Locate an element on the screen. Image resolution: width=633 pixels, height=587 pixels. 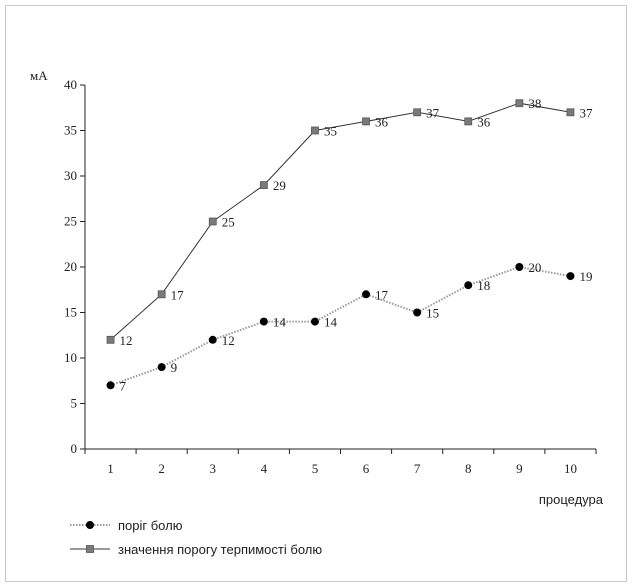
x-tick-label: 10 is located at coordinates (570, 468).